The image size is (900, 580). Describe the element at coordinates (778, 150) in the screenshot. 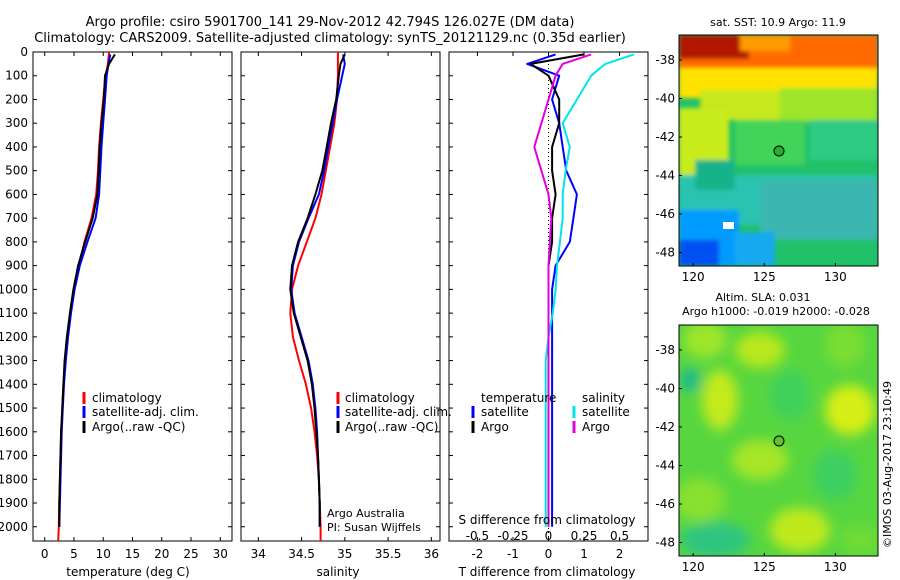

I see `sst-map-field` at that location.